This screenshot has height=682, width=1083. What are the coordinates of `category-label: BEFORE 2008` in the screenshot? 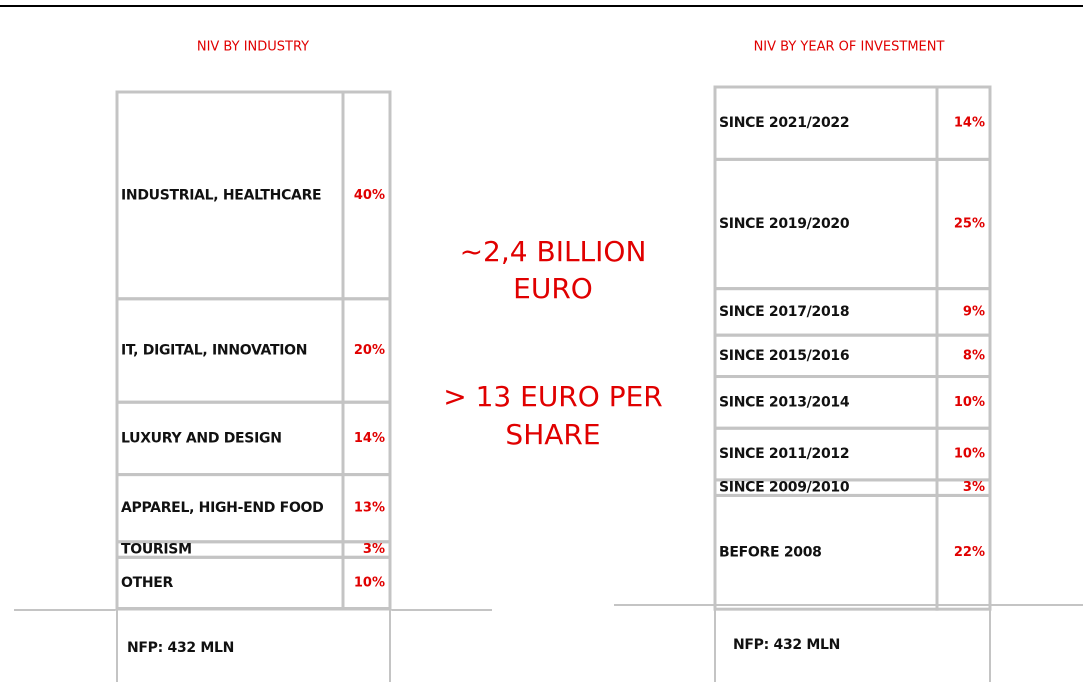 It's located at (770, 552).